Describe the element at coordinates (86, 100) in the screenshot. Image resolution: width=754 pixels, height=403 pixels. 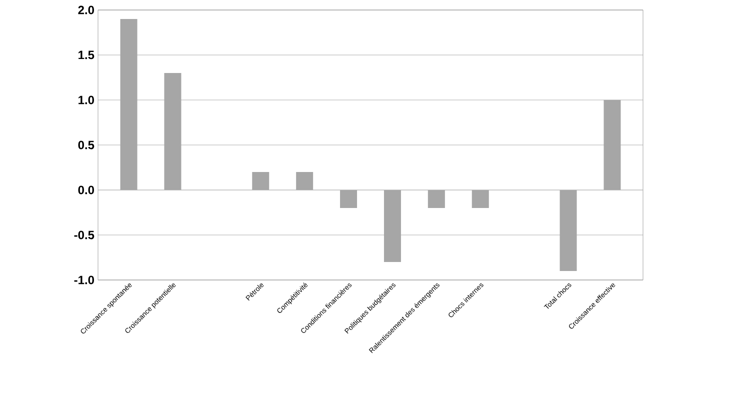
I see `y-tick-label: 1.0` at that location.